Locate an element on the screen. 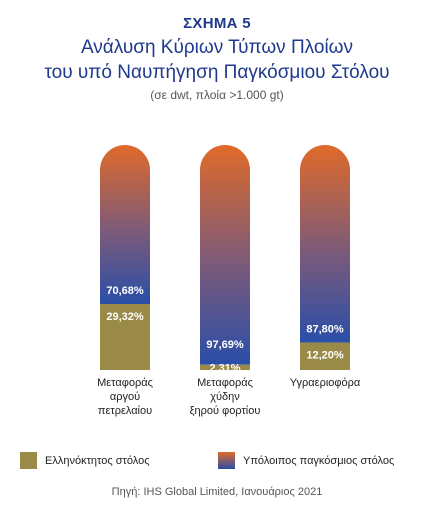  data-label-greek-fleet-2: 2,31% is located at coordinates (224, 368).